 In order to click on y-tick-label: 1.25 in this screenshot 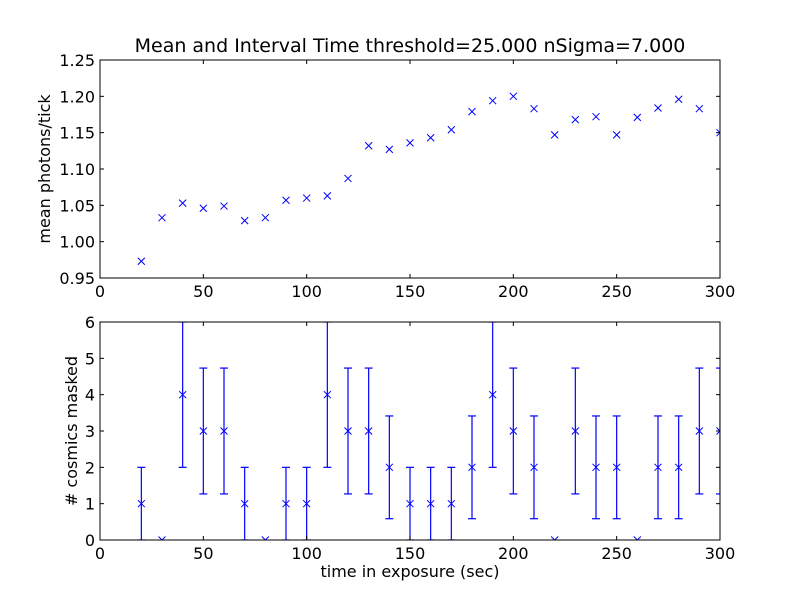, I will do `click(77, 60)`.